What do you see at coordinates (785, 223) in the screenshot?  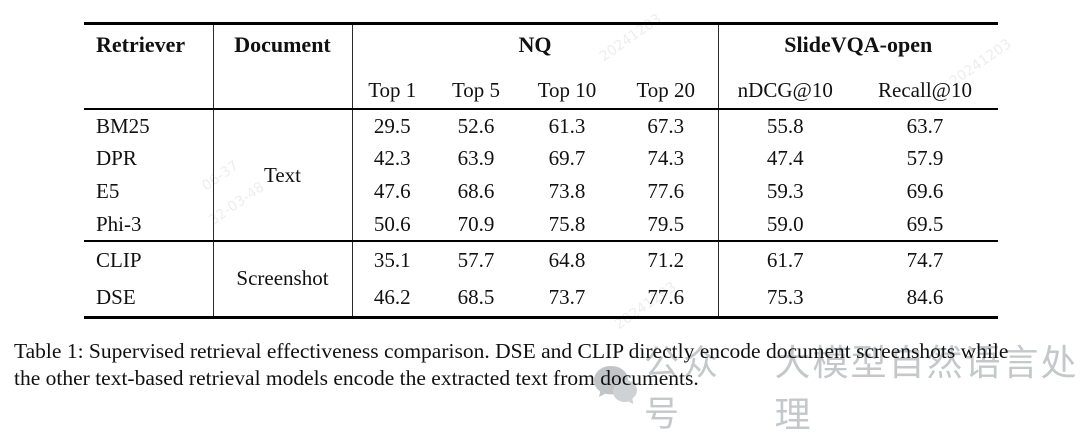 I see `cell: 59.0` at bounding box center [785, 223].